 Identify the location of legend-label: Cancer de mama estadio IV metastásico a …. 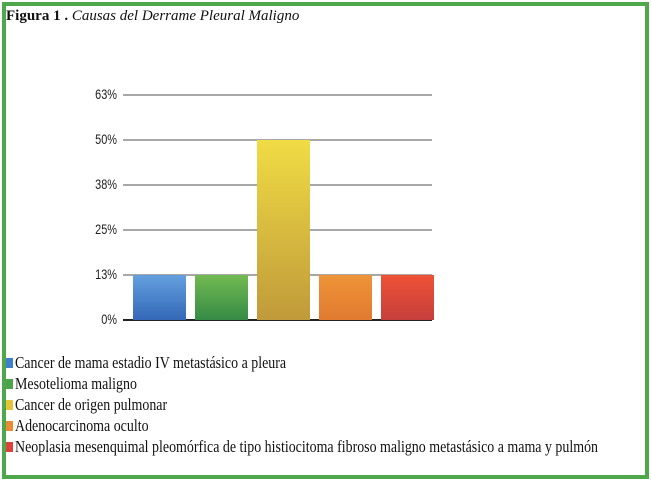
(151, 362).